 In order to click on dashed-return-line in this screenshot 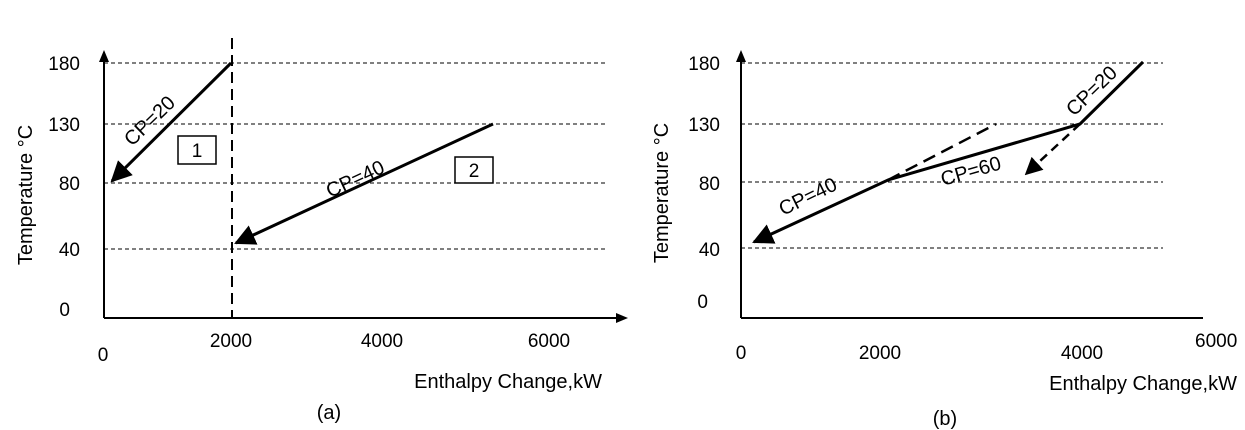, I will do `click(1052, 149)`.